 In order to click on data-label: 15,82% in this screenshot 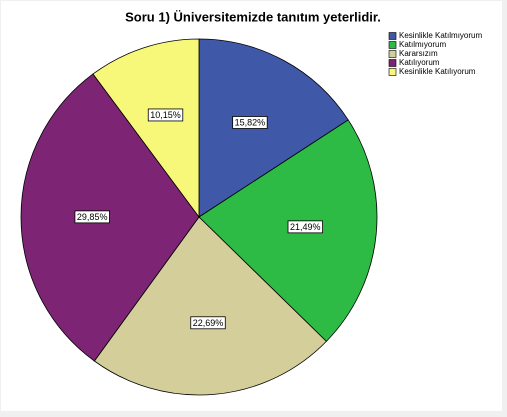, I will do `click(250, 122)`.